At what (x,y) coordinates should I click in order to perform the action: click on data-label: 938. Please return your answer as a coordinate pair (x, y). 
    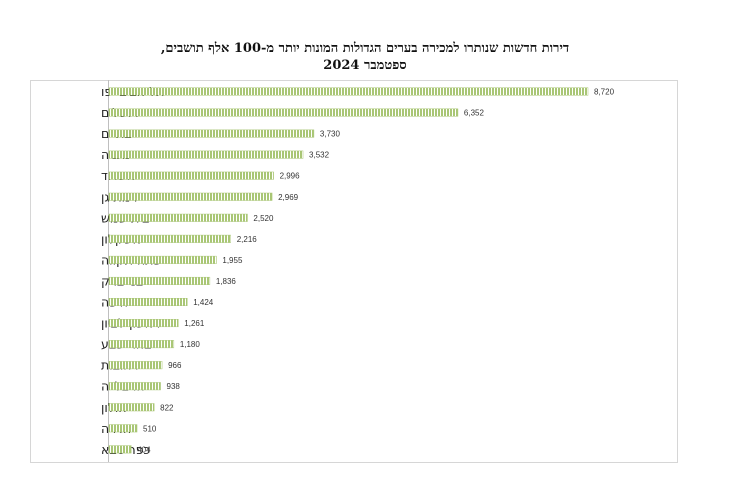
    Looking at the image, I should click on (174, 386).